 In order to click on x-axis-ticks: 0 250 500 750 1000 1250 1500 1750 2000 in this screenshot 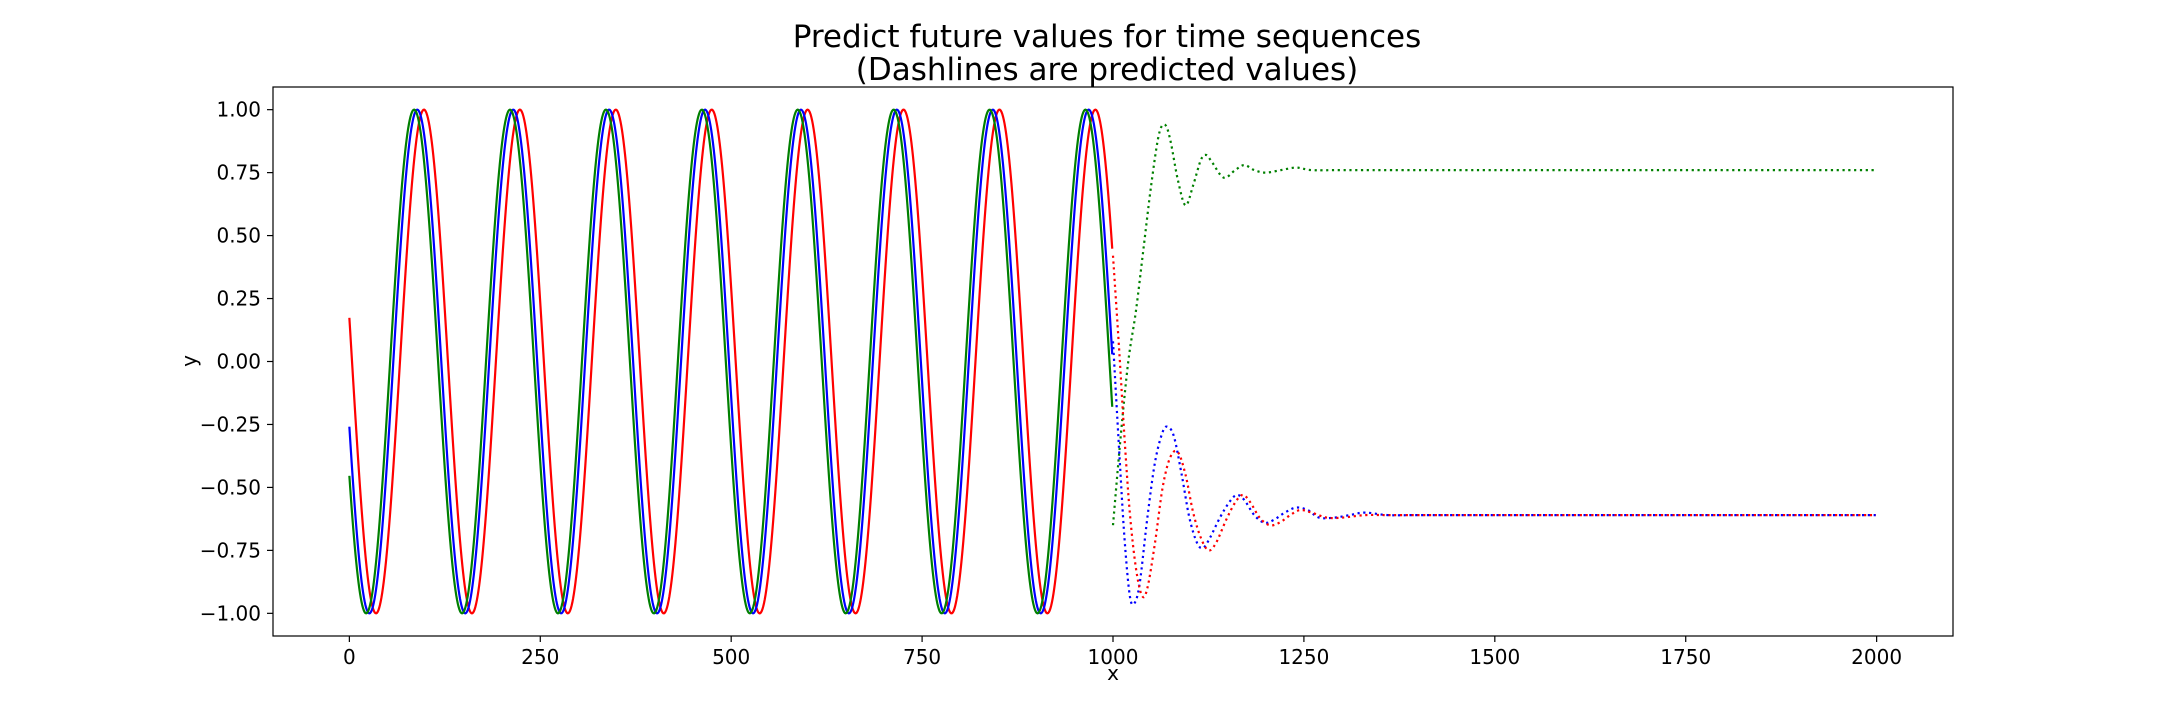, I will do `click(1122, 652)`.